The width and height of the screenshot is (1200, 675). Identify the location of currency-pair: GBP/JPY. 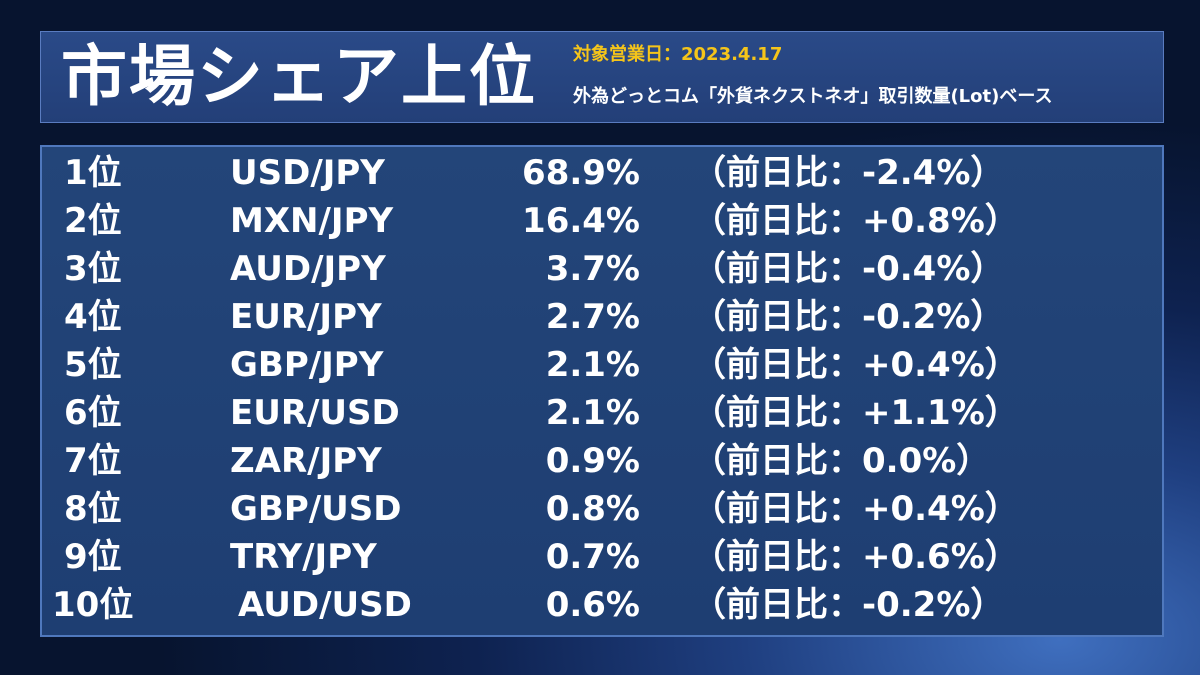
(307, 365).